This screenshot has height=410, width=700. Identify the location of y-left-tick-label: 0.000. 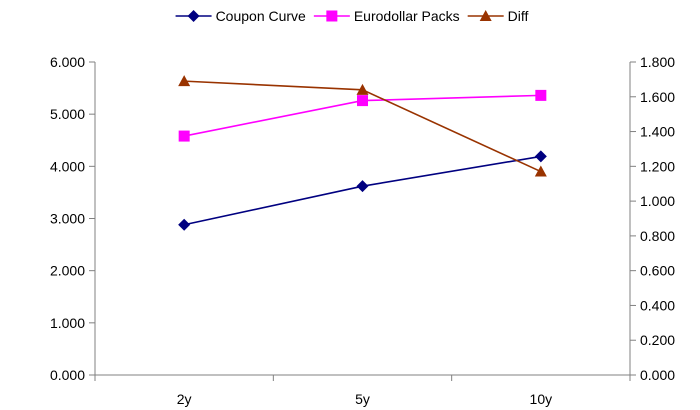
(67, 375).